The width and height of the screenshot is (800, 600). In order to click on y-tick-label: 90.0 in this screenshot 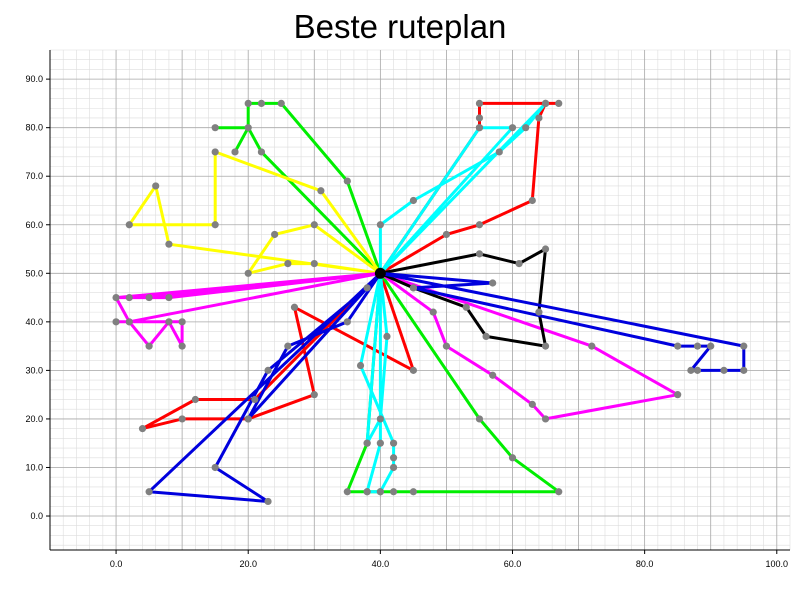, I will do `click(34, 79)`.